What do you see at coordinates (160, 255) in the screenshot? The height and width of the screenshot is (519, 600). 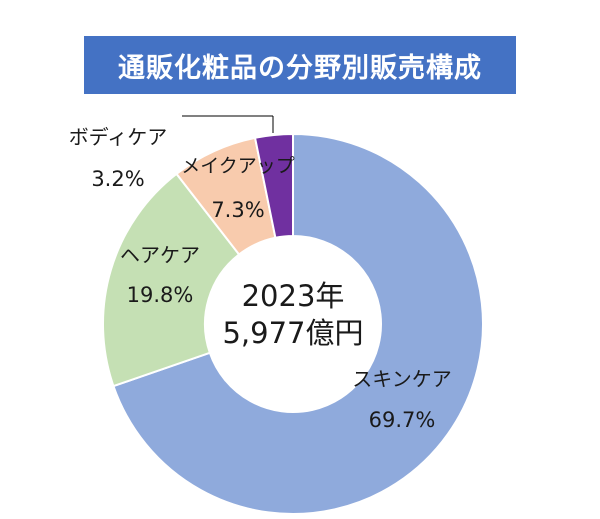 I see `slice-label-haircare-name: ヘアケア` at bounding box center [160, 255].